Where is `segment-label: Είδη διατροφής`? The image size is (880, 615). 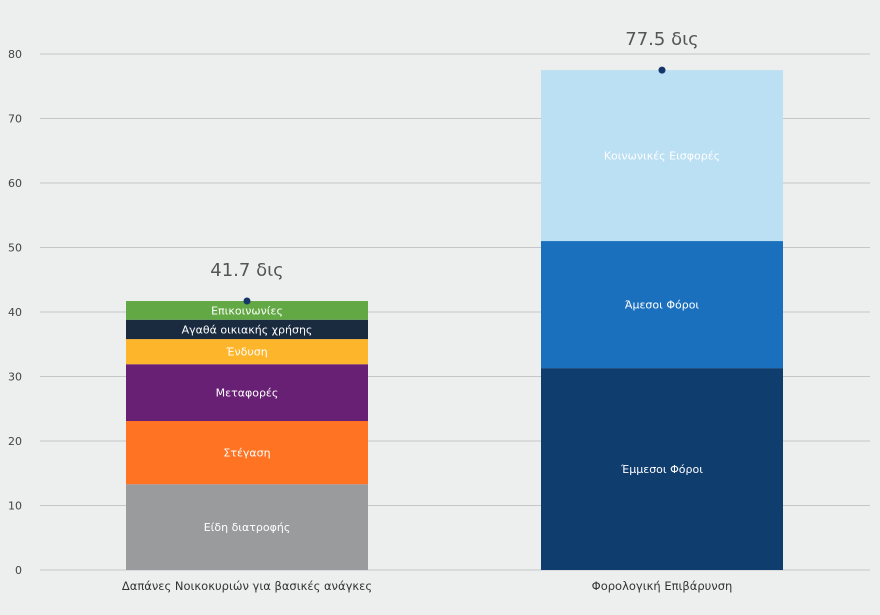
segment-label: Είδη διατροφής is located at coordinates (247, 527).